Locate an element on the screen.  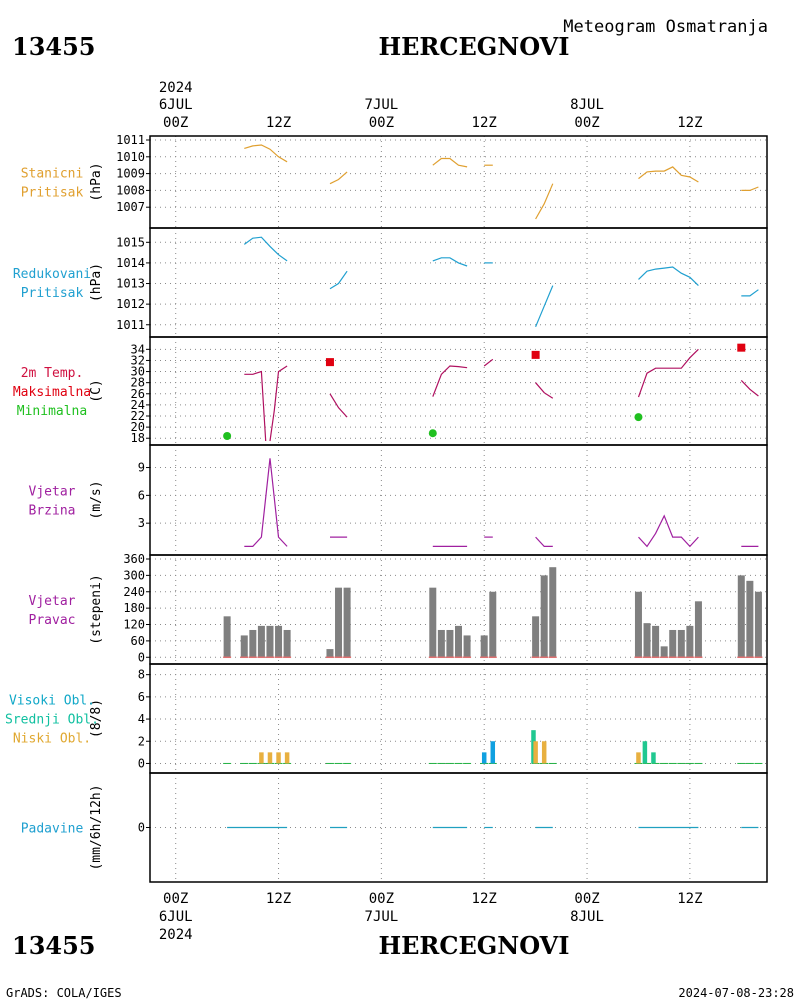
data-cloud-cover is located at coordinates (493, 747).